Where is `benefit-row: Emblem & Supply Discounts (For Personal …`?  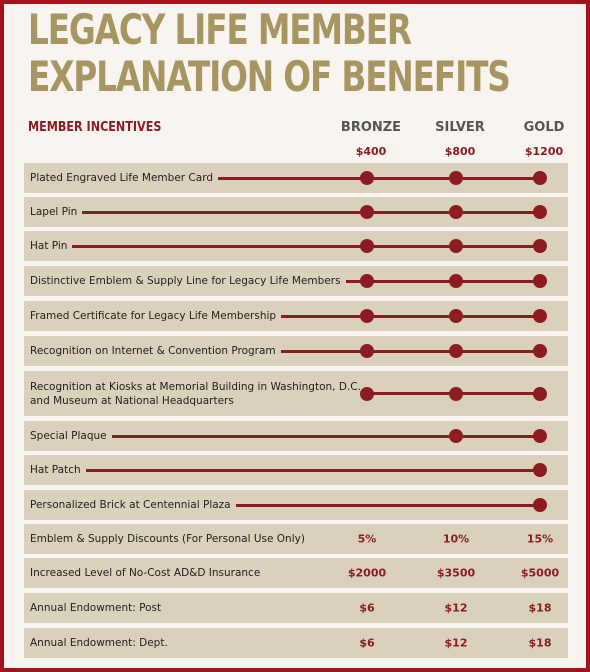 benefit-row: Emblem & Supply Discounts (For Personal … is located at coordinates (296, 539).